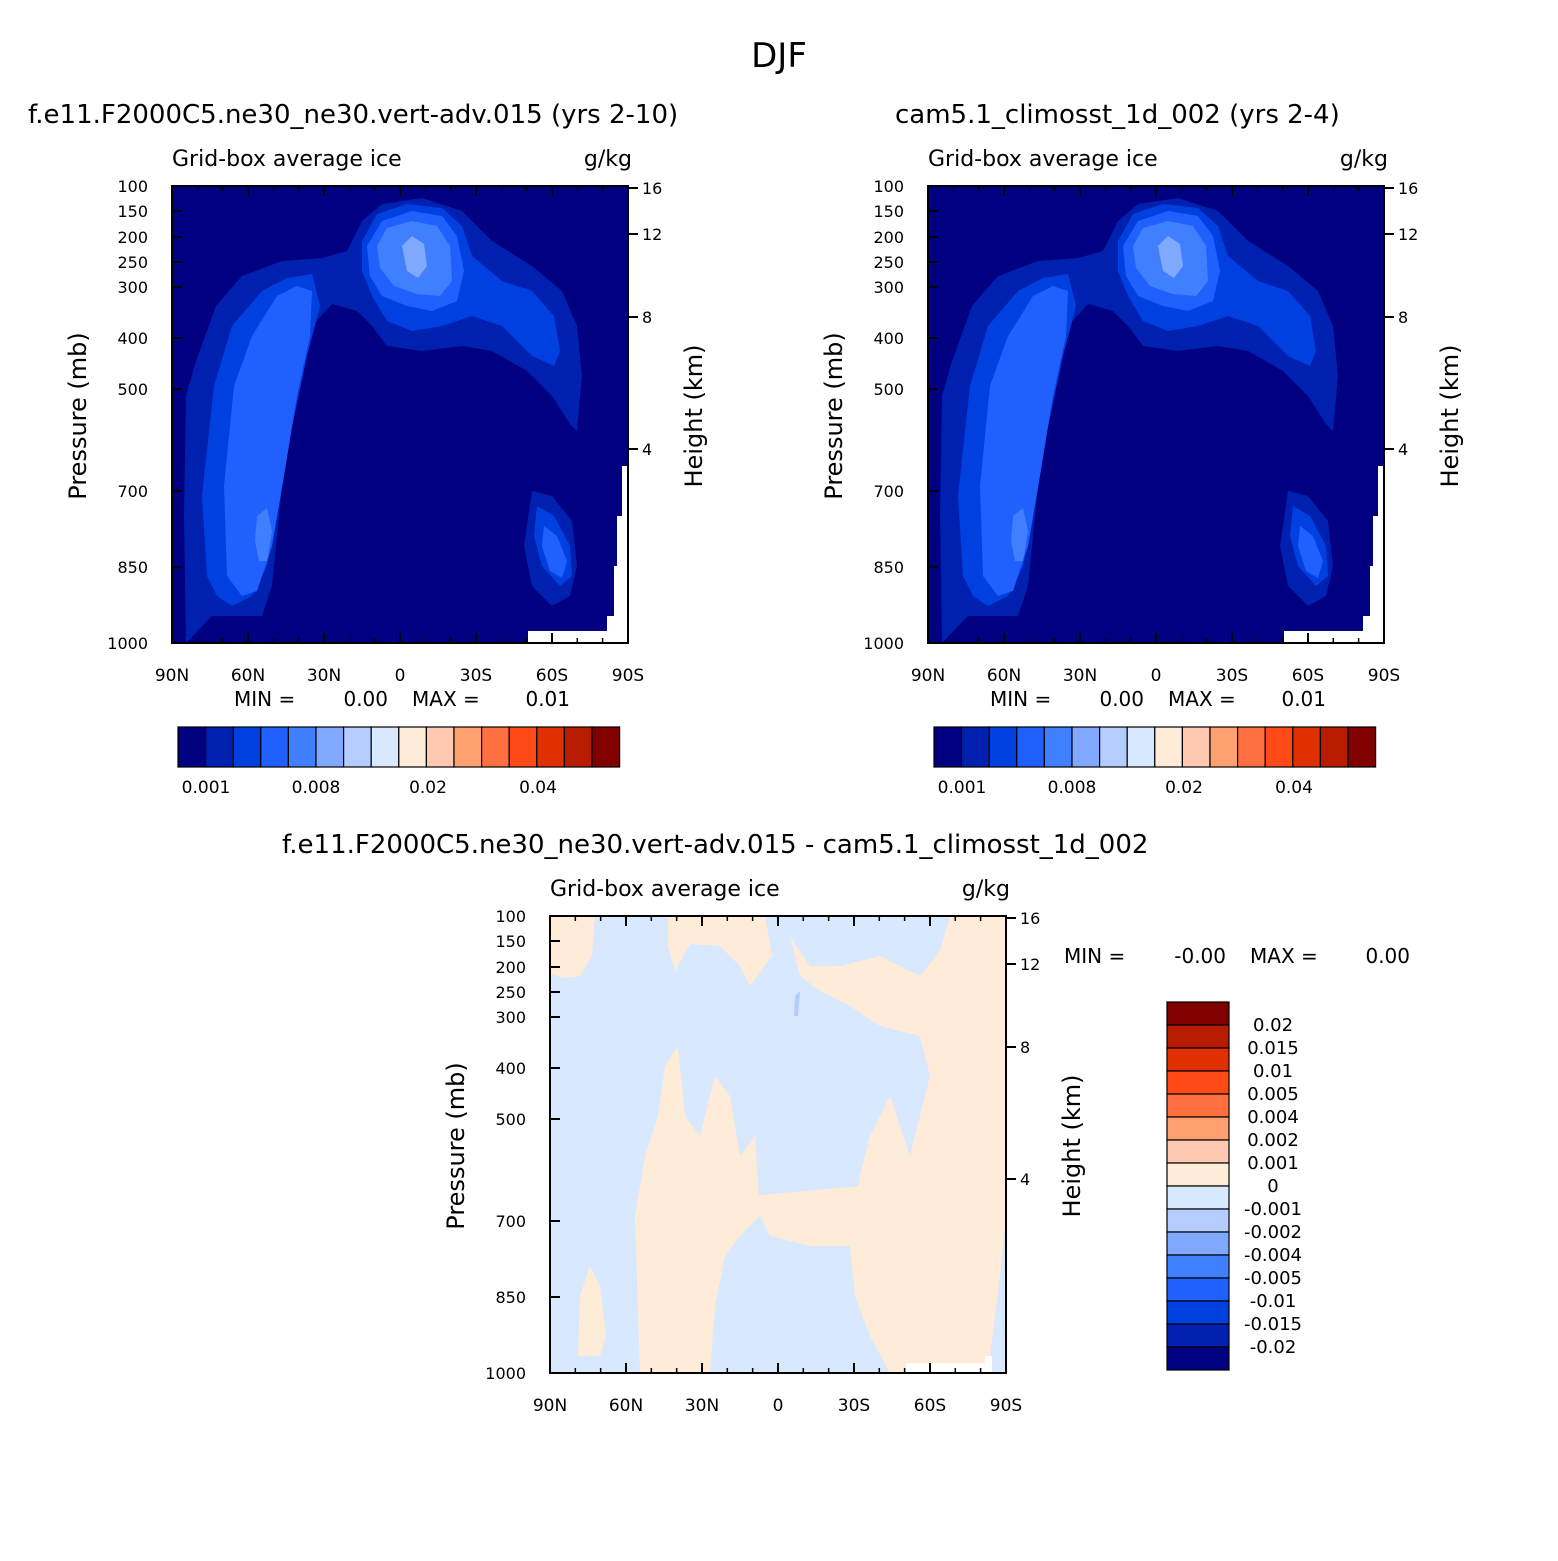  Describe the element at coordinates (1273, 1163) in the screenshot. I see `colorbar-label: 0.001` at that location.